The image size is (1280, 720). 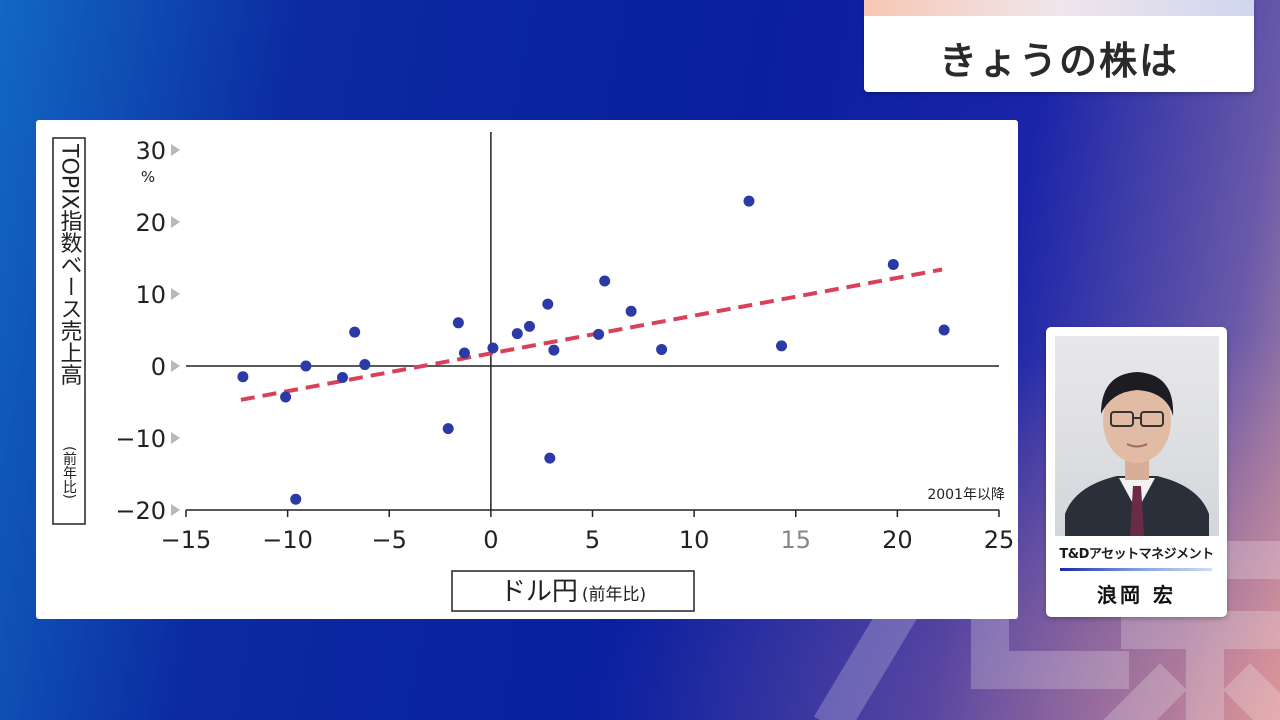 What do you see at coordinates (539, 592) in the screenshot?
I see `x-axis-label-main: ドル円` at bounding box center [539, 592].